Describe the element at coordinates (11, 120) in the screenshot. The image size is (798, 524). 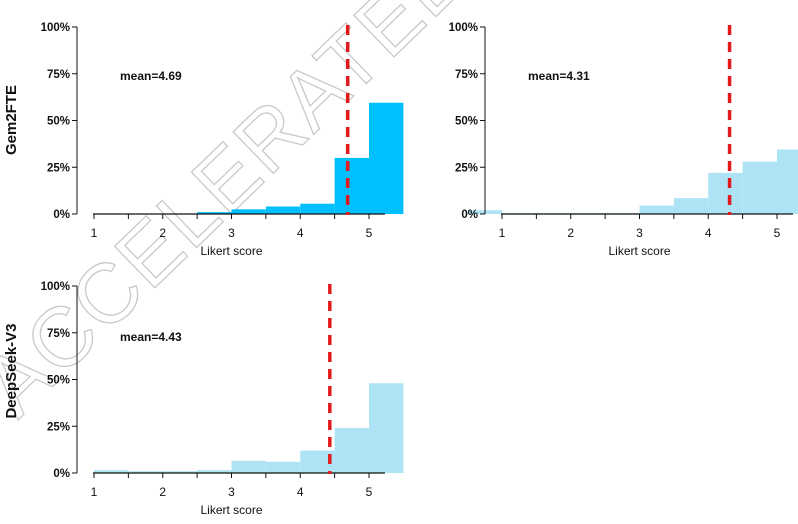
I see `row-label: Gem2FTE` at that location.